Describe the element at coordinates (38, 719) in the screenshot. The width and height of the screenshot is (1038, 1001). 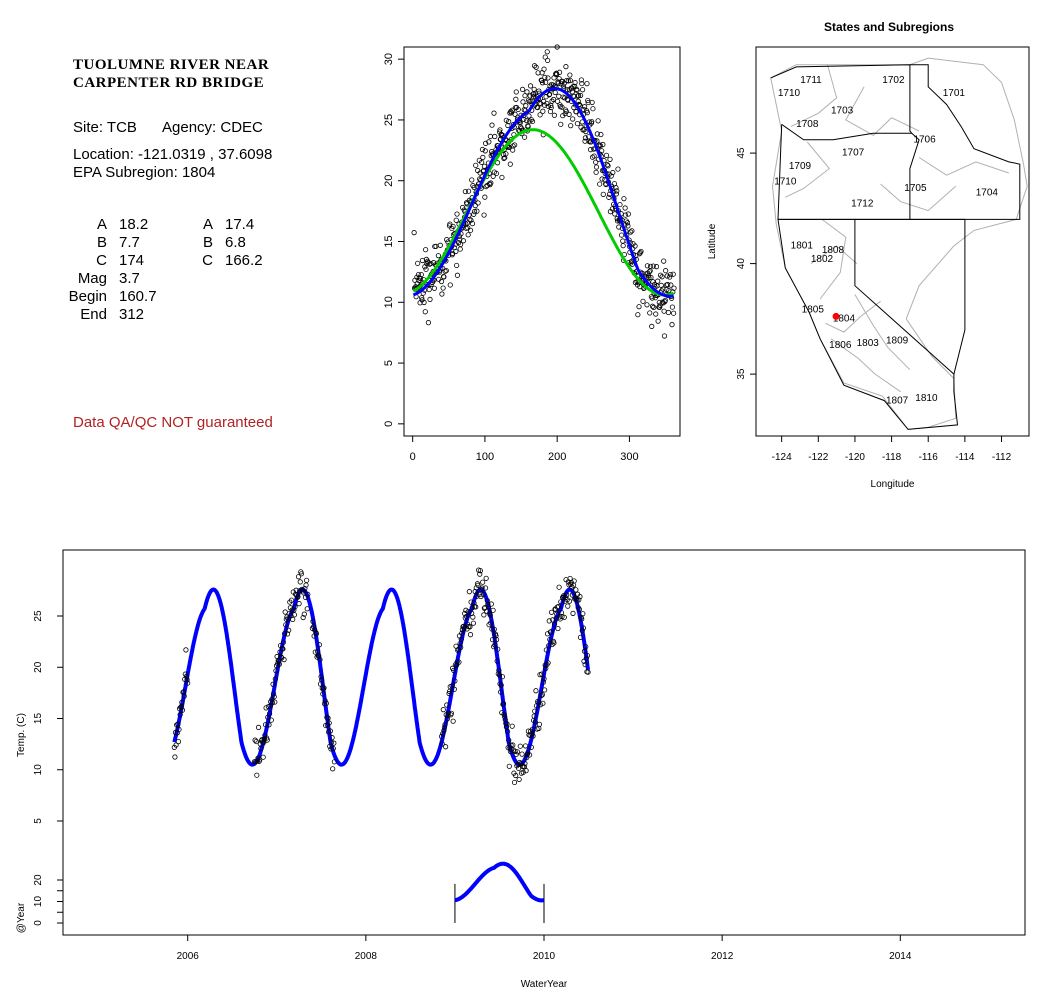
I see `y-tick-label: 15` at that location.